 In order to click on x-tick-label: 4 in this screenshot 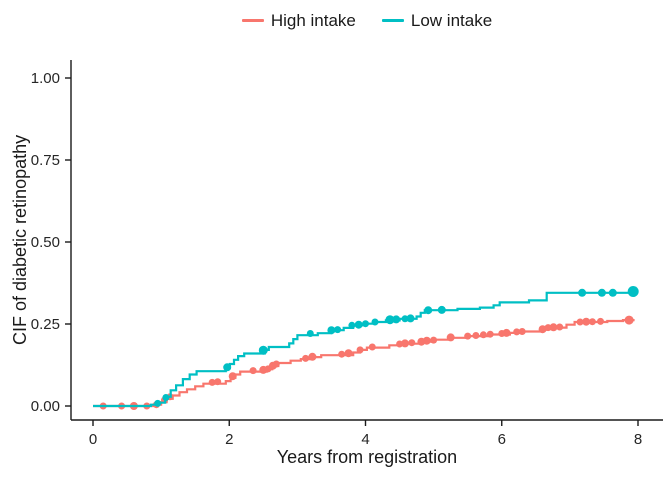, I will do `click(365, 439)`.